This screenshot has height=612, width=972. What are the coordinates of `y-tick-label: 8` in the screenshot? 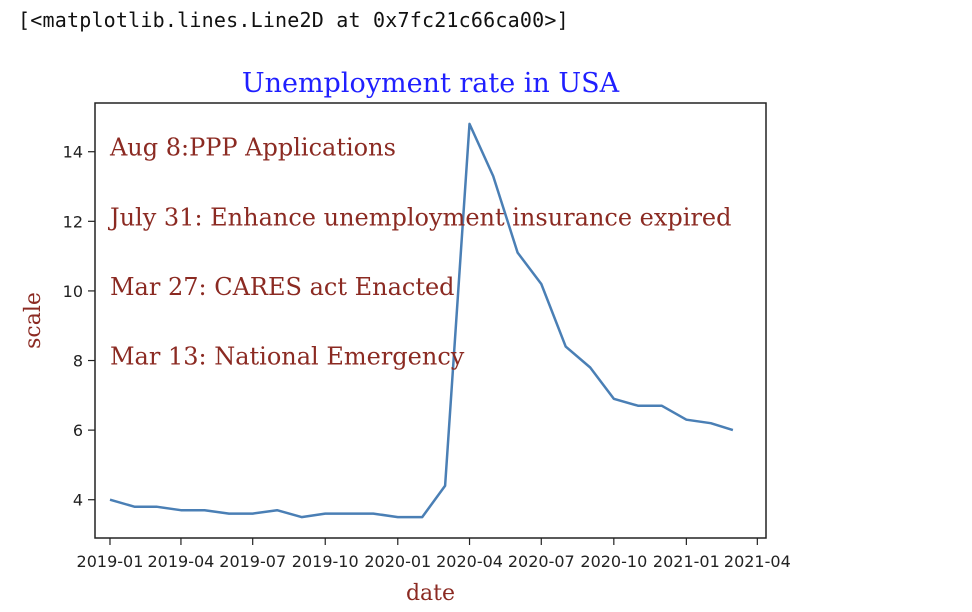 It's located at (78, 361).